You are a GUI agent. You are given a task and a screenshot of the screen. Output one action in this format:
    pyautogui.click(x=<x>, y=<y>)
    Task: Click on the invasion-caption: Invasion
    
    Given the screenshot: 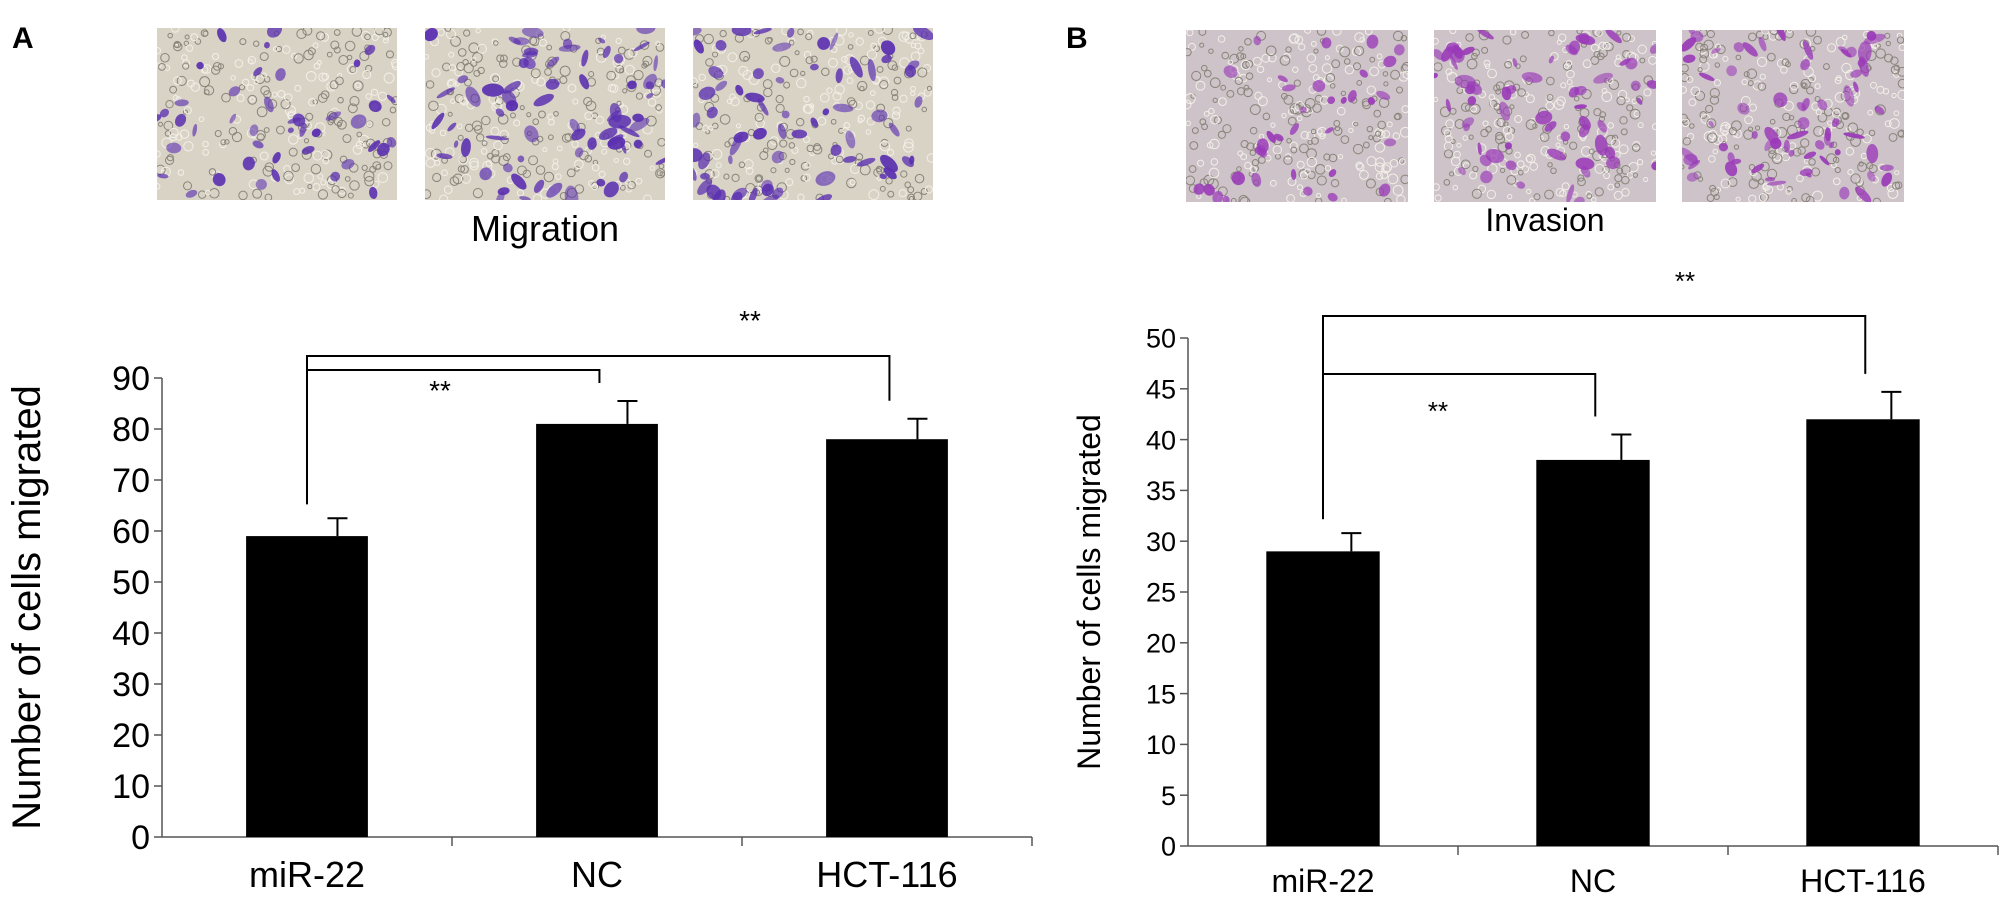 What is the action you would take?
    pyautogui.click(x=1545, y=220)
    